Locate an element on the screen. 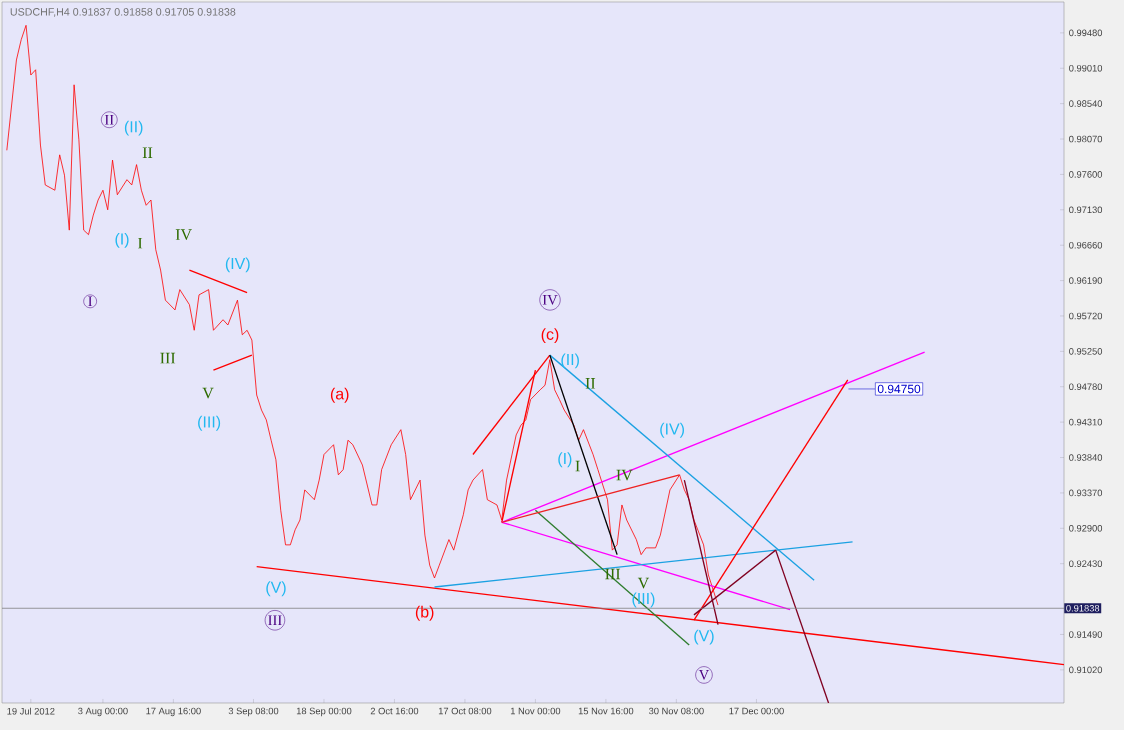 The image size is (1124, 730). y-tick-label: 0.92900 is located at coordinates (1086, 528).